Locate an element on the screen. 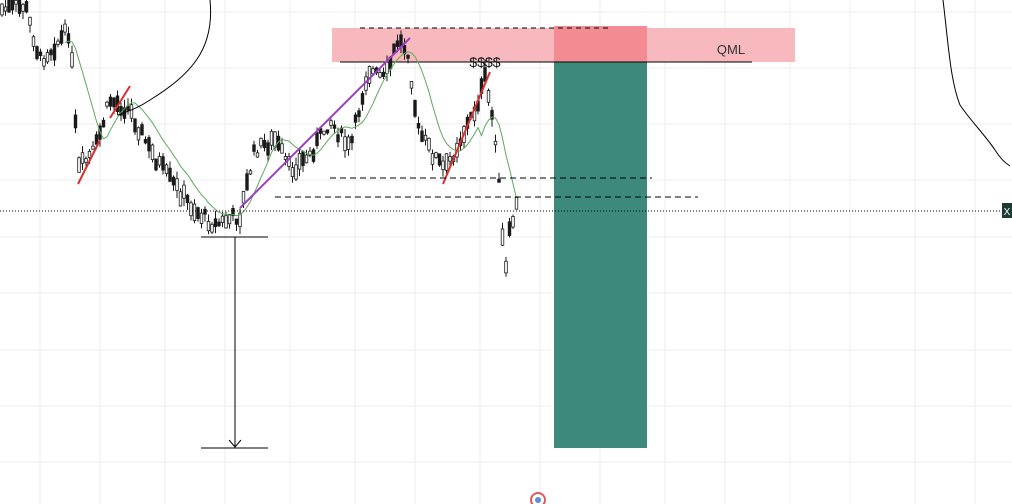 Image resolution: width=1012 pixels, height=504 pixels. curved-drawing-left is located at coordinates (164, 58).